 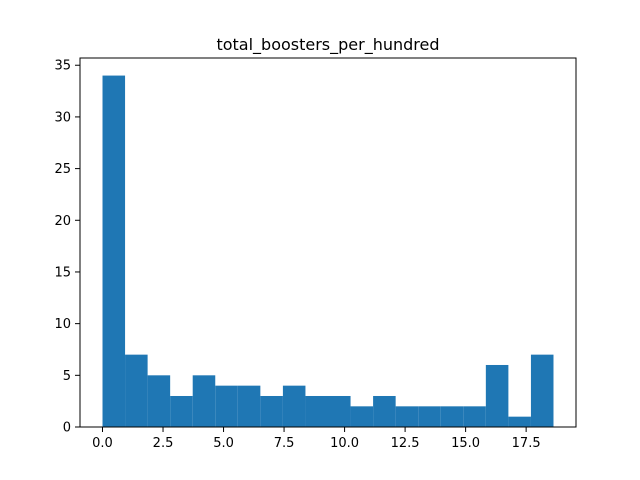 What do you see at coordinates (526, 443) in the screenshot?
I see `x-tick-label: 17.5` at bounding box center [526, 443].